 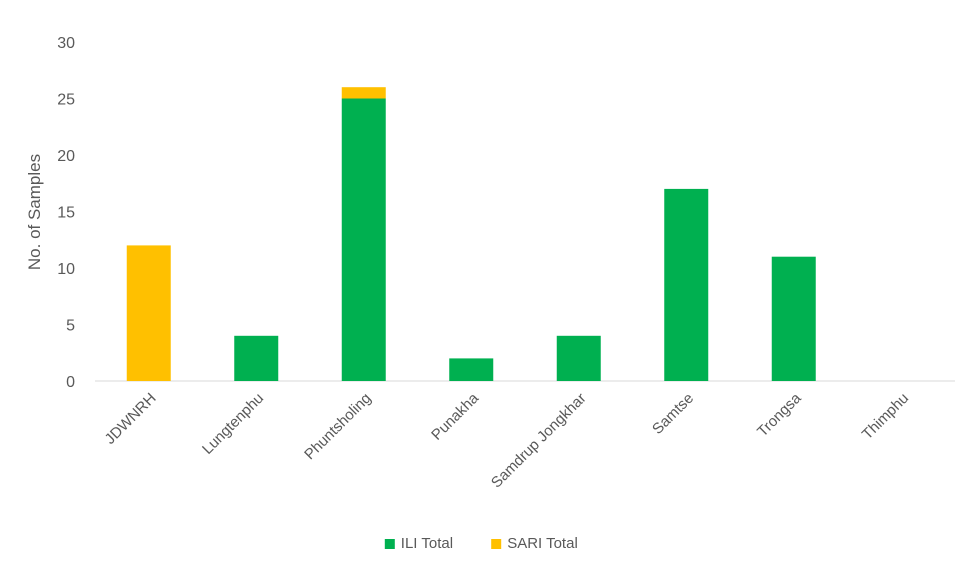 I want to click on y-axis-ticks: 0 5 10 15 20 25 30, so click(x=66, y=213).